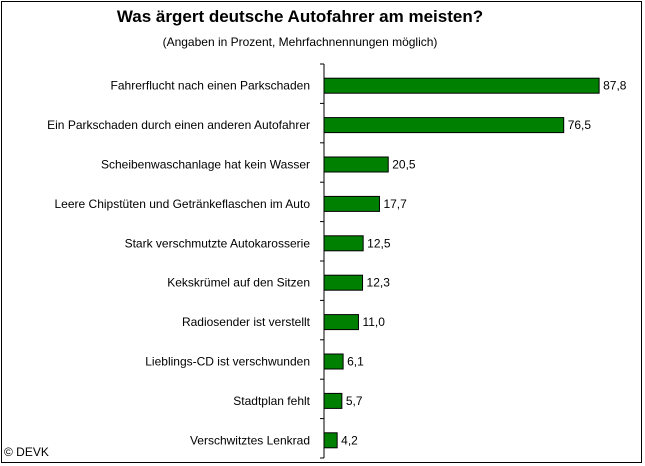 The width and height of the screenshot is (645, 466). Describe the element at coordinates (379, 283) in the screenshot. I see `value-label: 12,3` at that location.